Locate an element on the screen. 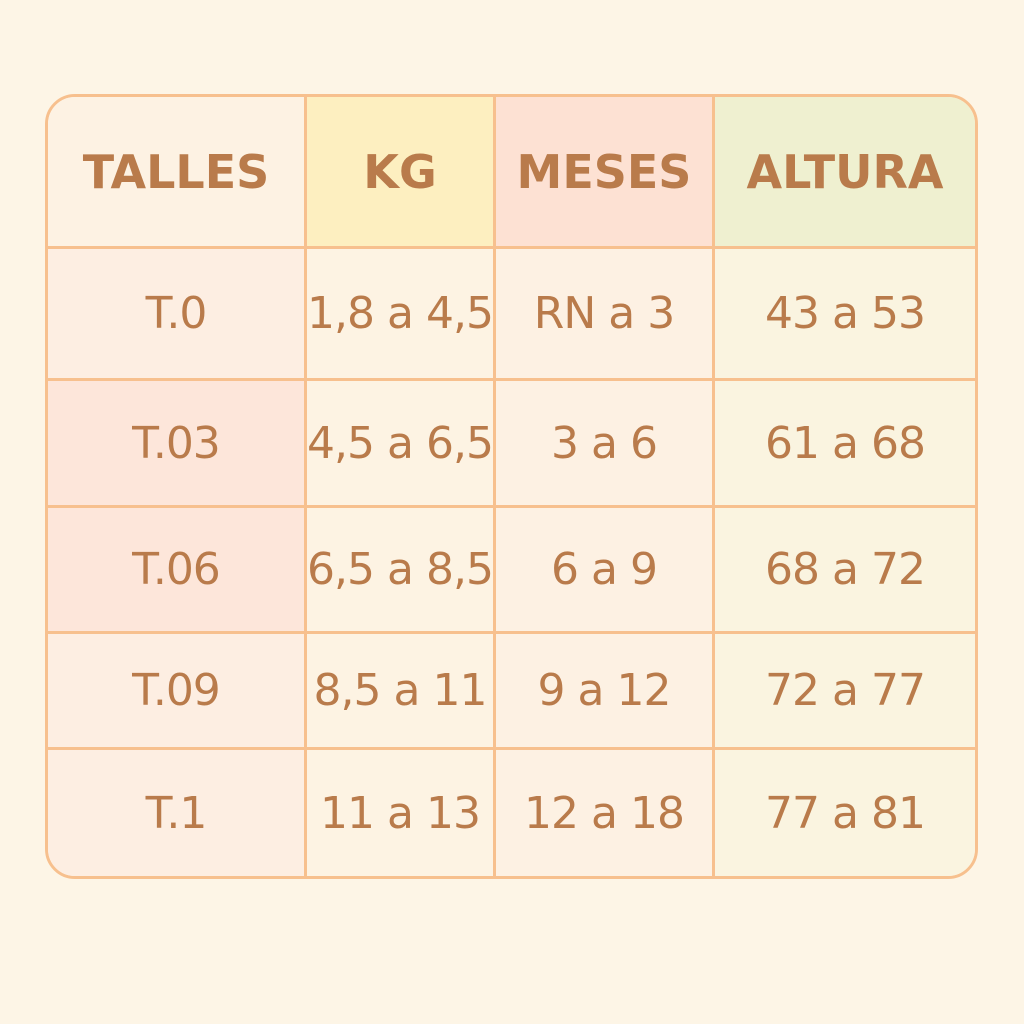 This screenshot has width=1024, height=1024. cell-altura: 43 a 53 is located at coordinates (845, 315).